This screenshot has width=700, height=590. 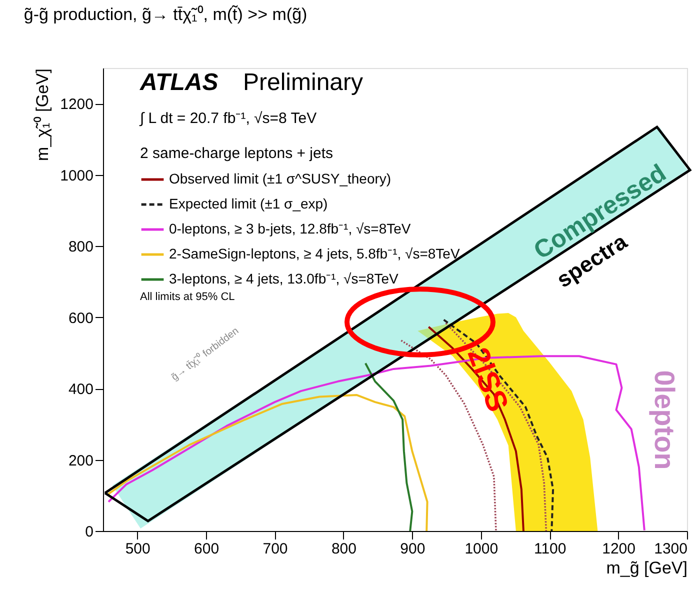 I want to click on y-tick-label: 1200, so click(x=77, y=105).